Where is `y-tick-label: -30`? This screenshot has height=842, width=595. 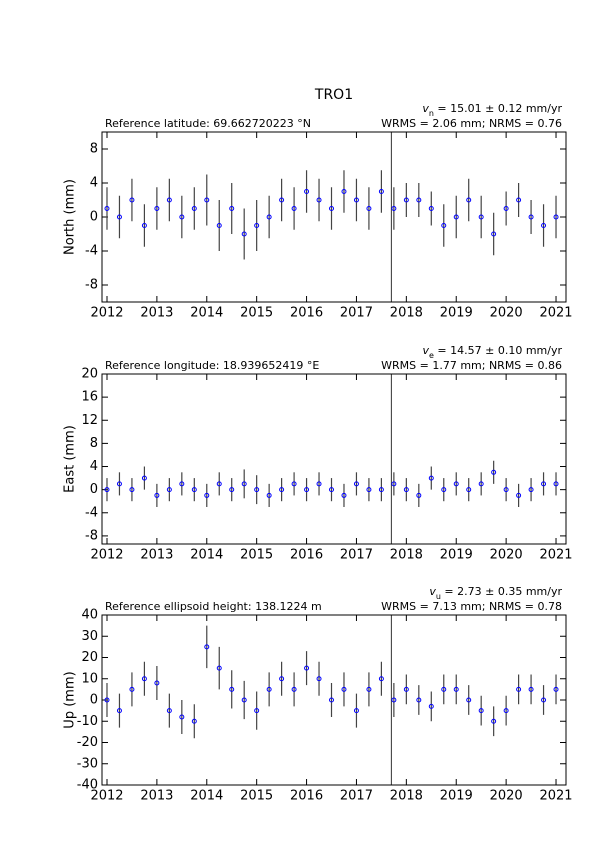 y-tick-label: -30 is located at coordinates (87, 763).